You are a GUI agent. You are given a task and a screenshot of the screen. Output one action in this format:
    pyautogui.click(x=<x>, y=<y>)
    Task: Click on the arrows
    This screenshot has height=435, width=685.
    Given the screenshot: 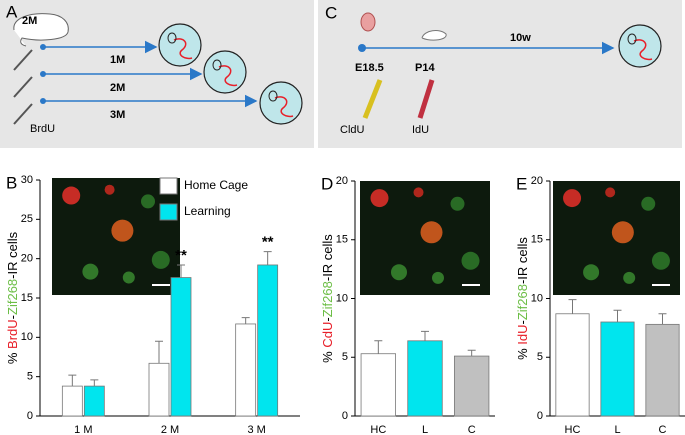 What is the action you would take?
    pyautogui.click(x=150, y=74)
    